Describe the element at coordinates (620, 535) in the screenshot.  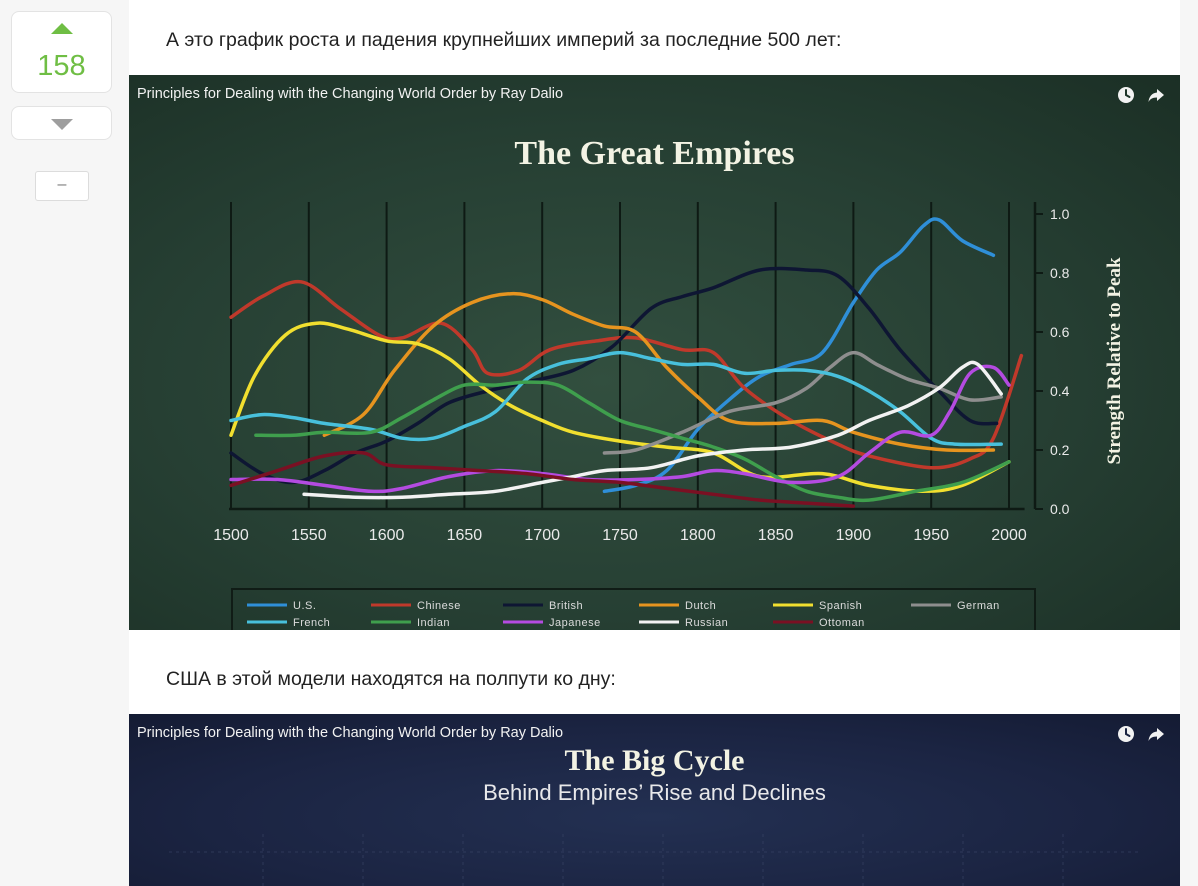
I see `x-tick-label: 1750` at that location.